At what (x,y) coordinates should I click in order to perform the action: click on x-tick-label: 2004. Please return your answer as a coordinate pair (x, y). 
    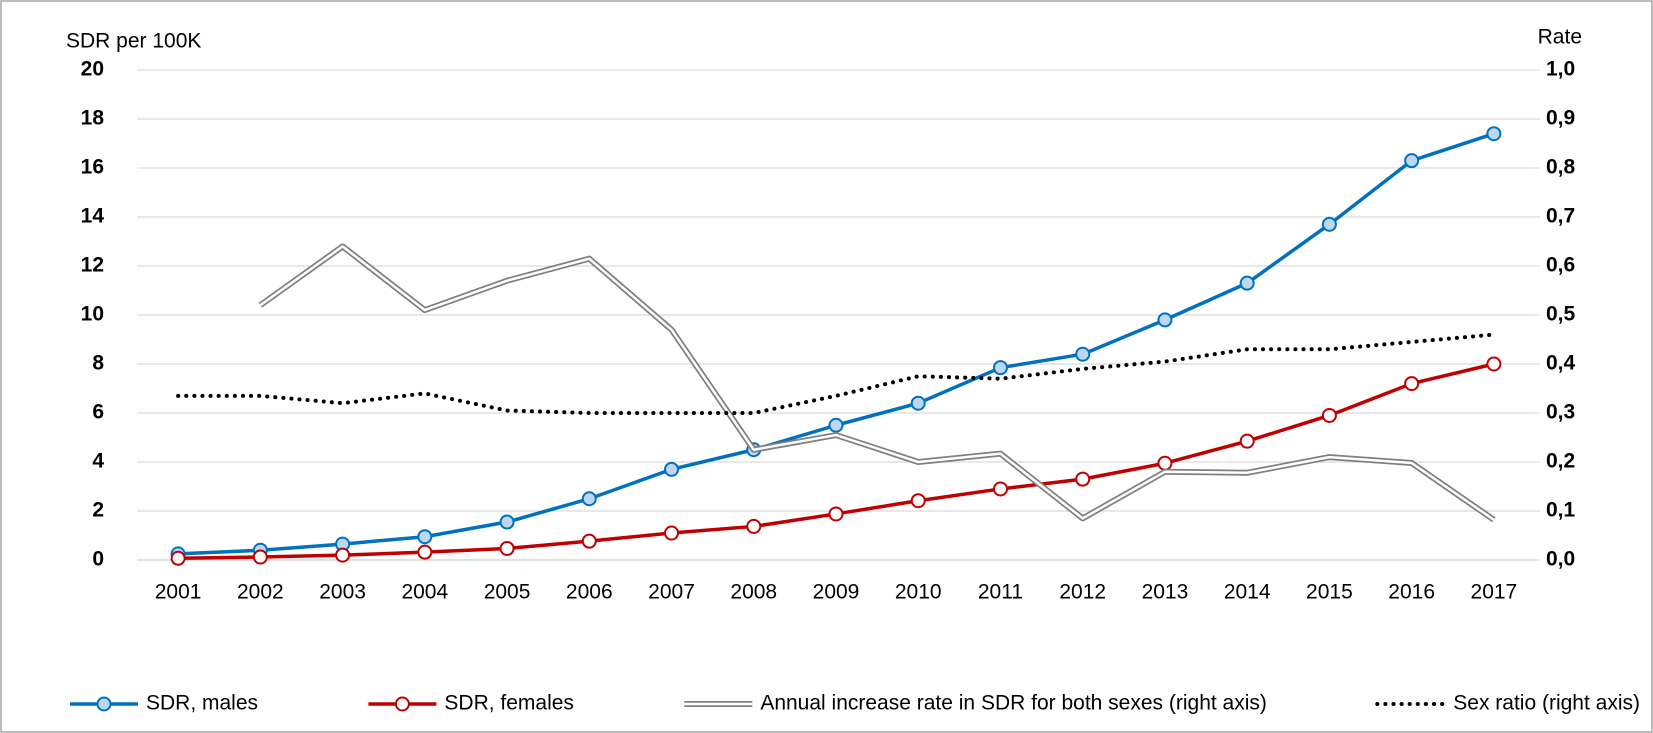
    Looking at the image, I should click on (424, 592).